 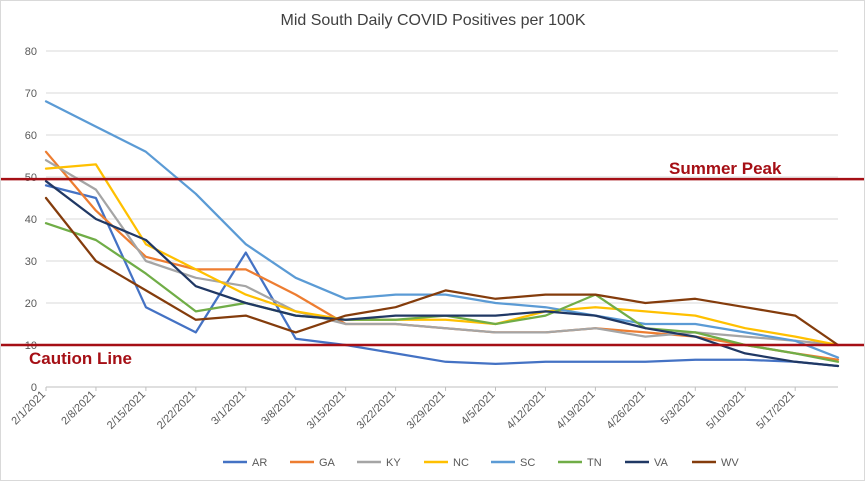 What do you see at coordinates (730, 463) in the screenshot?
I see `legend-label-wv: WV` at bounding box center [730, 463].